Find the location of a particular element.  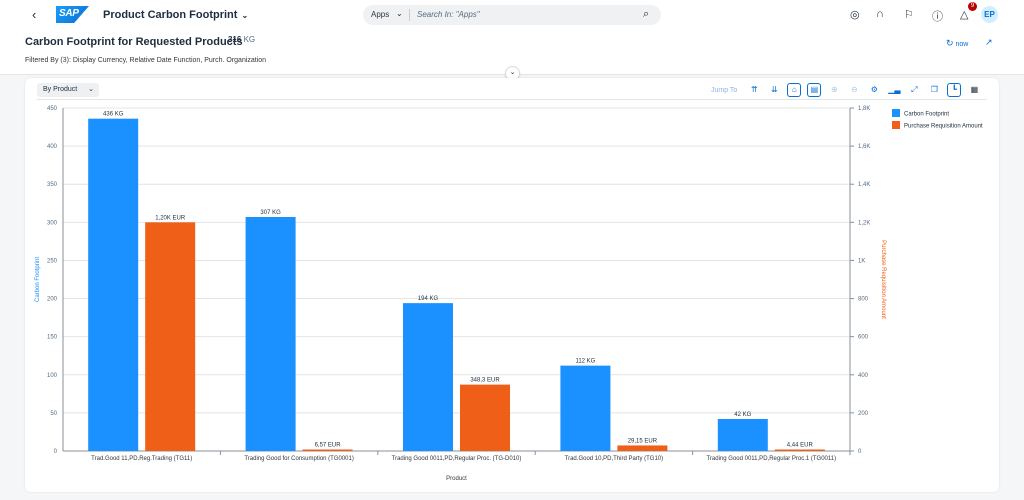

carbon-footprint-data-label: 436 KG is located at coordinates (113, 115).